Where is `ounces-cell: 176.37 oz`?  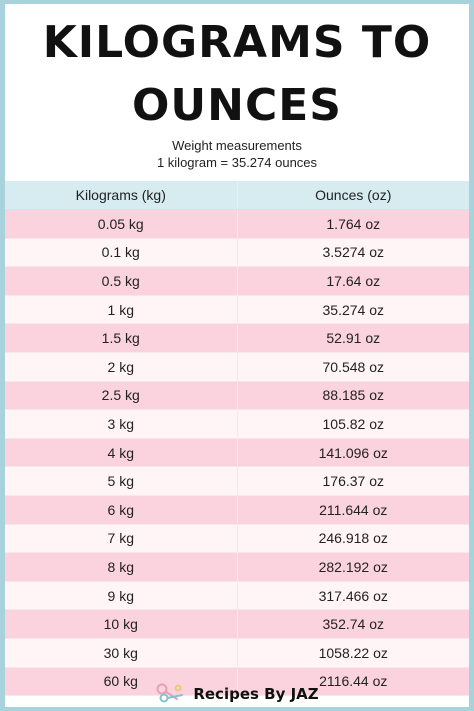
ounces-cell: 176.37 oz is located at coordinates (352, 481).